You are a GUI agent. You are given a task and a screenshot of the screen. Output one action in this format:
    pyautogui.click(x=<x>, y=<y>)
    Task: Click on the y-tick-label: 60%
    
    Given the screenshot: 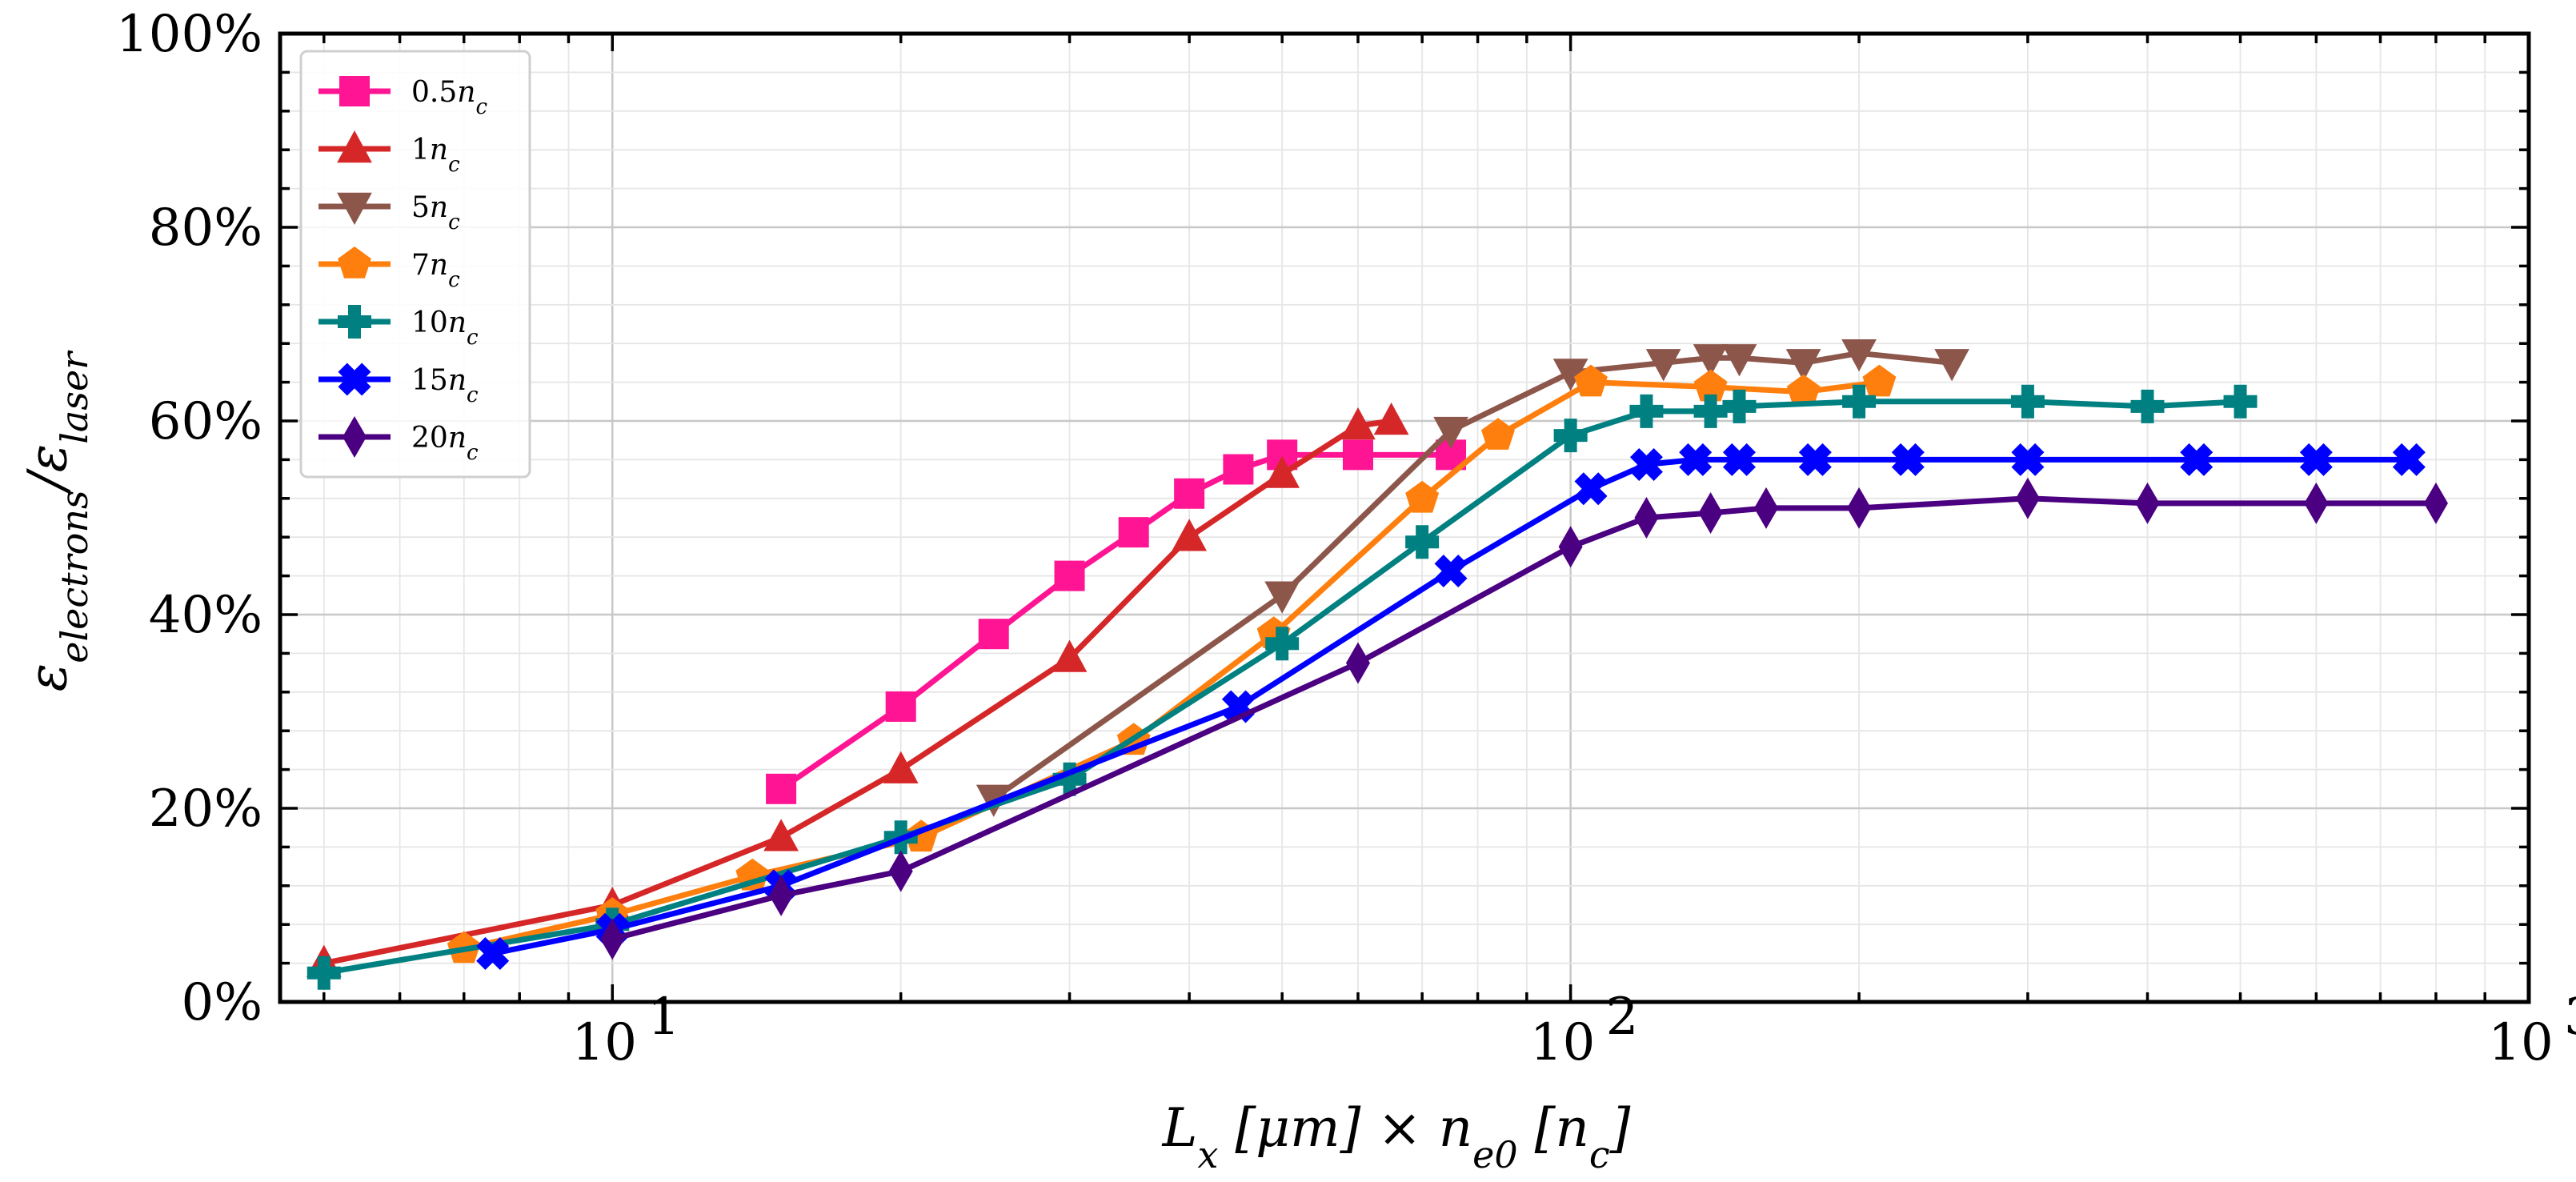 What is the action you would take?
    pyautogui.click(x=205, y=421)
    